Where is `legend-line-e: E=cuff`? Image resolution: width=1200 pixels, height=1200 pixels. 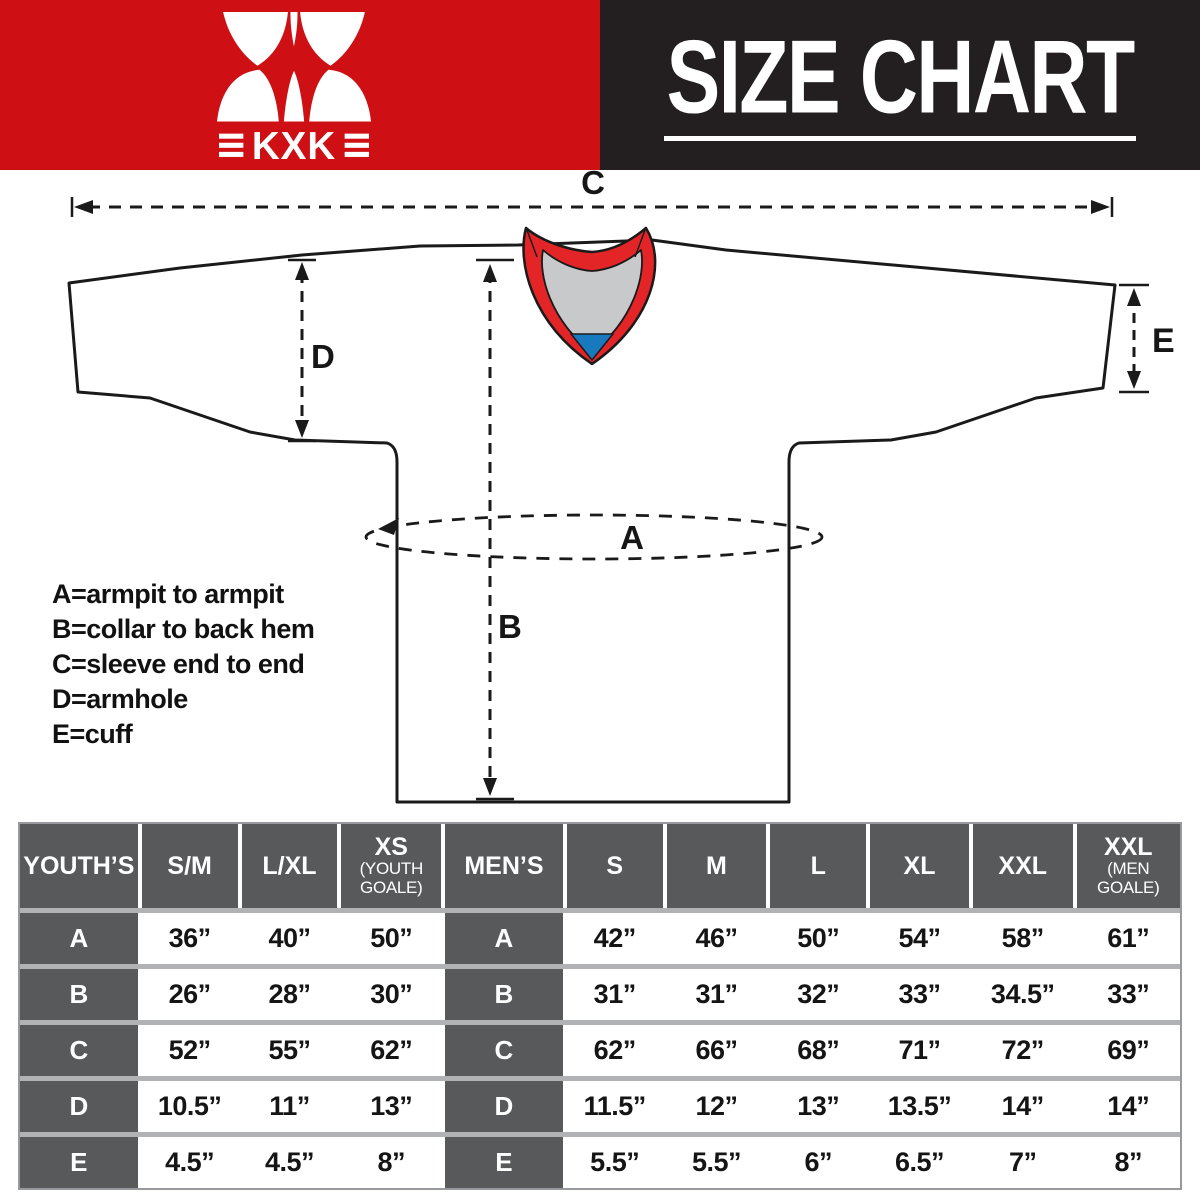
legend-line-e: E=cuff is located at coordinates (92, 734).